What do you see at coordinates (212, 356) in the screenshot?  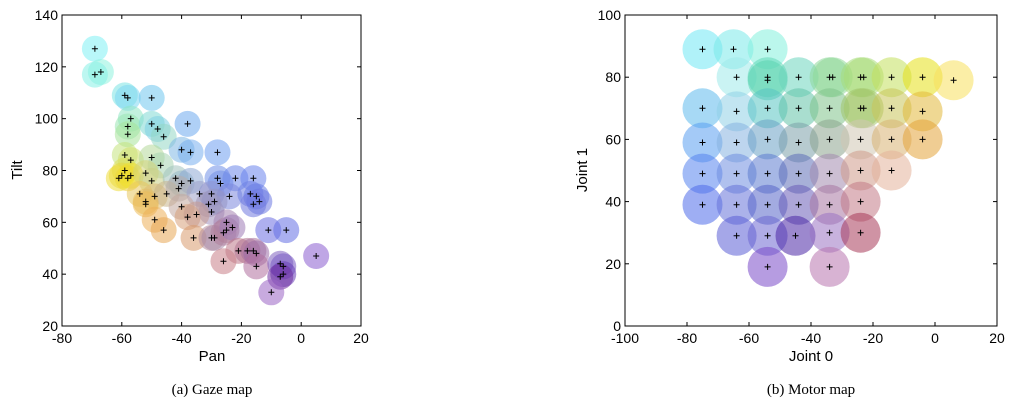 I see `gaze-map-x-label: Pan` at bounding box center [212, 356].